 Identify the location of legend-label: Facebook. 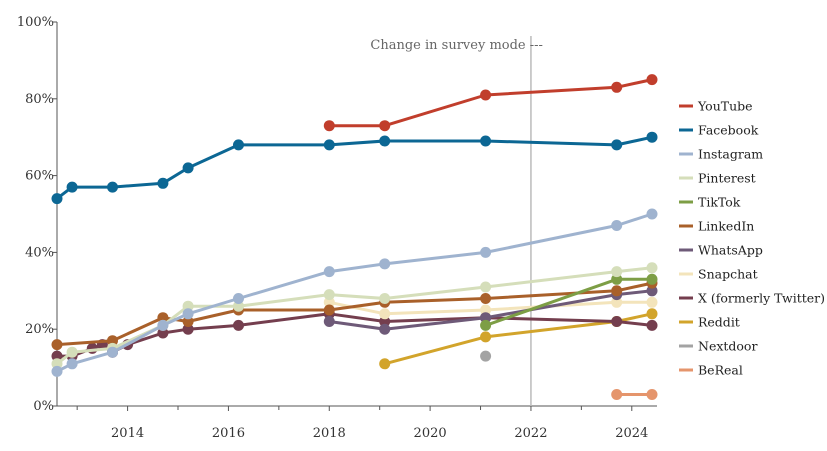
(728, 130).